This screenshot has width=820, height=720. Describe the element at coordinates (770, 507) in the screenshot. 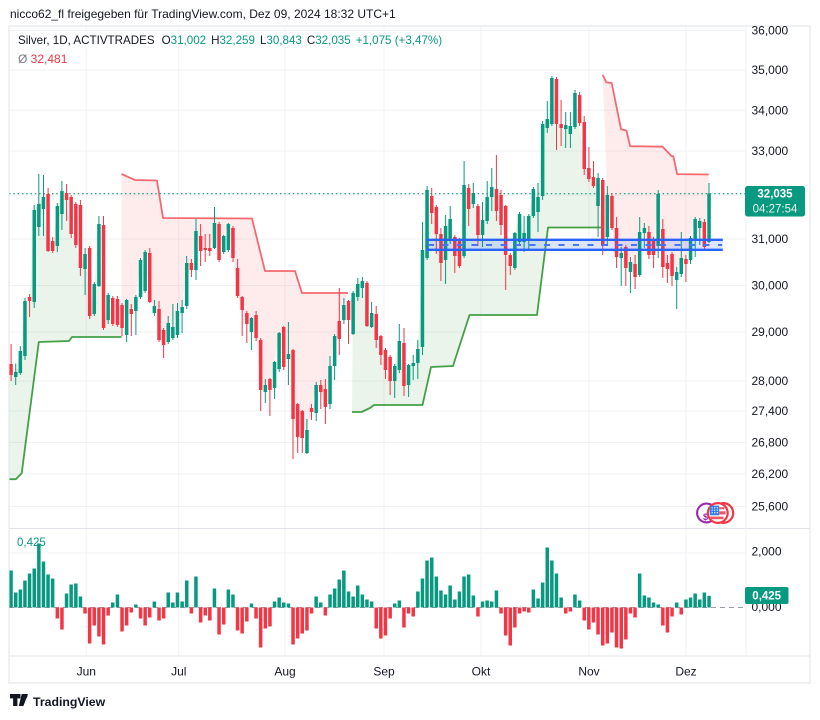

I see `svg-text: 25,600` at that location.